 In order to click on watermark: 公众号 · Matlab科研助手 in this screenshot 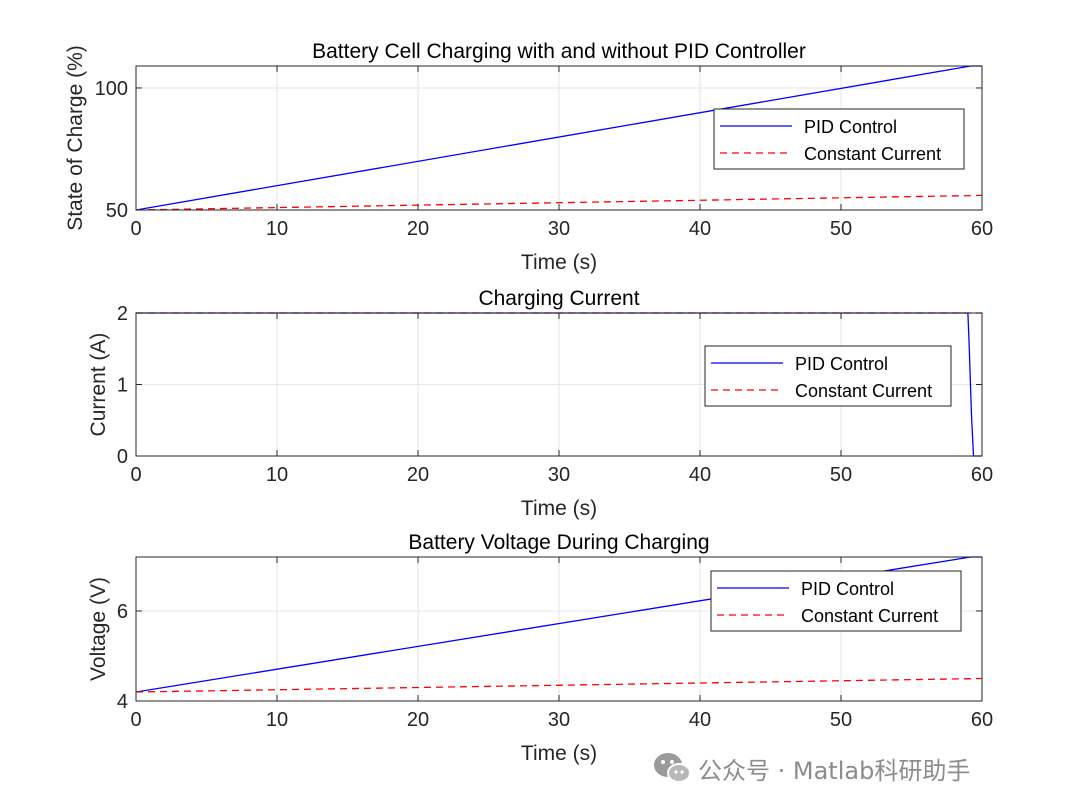, I will do `click(811, 768)`.